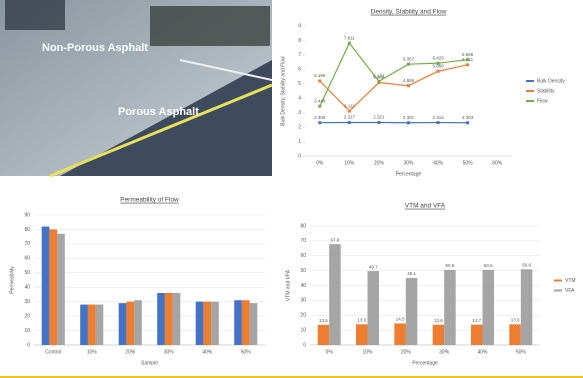  What do you see at coordinates (373, 266) in the screenshot?
I see `data-label: 49.7` at bounding box center [373, 266].